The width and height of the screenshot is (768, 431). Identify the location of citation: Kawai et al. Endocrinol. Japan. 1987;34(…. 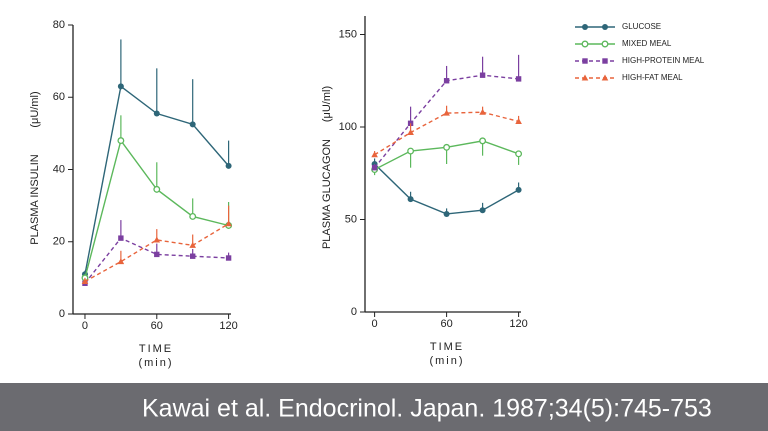
(427, 409).